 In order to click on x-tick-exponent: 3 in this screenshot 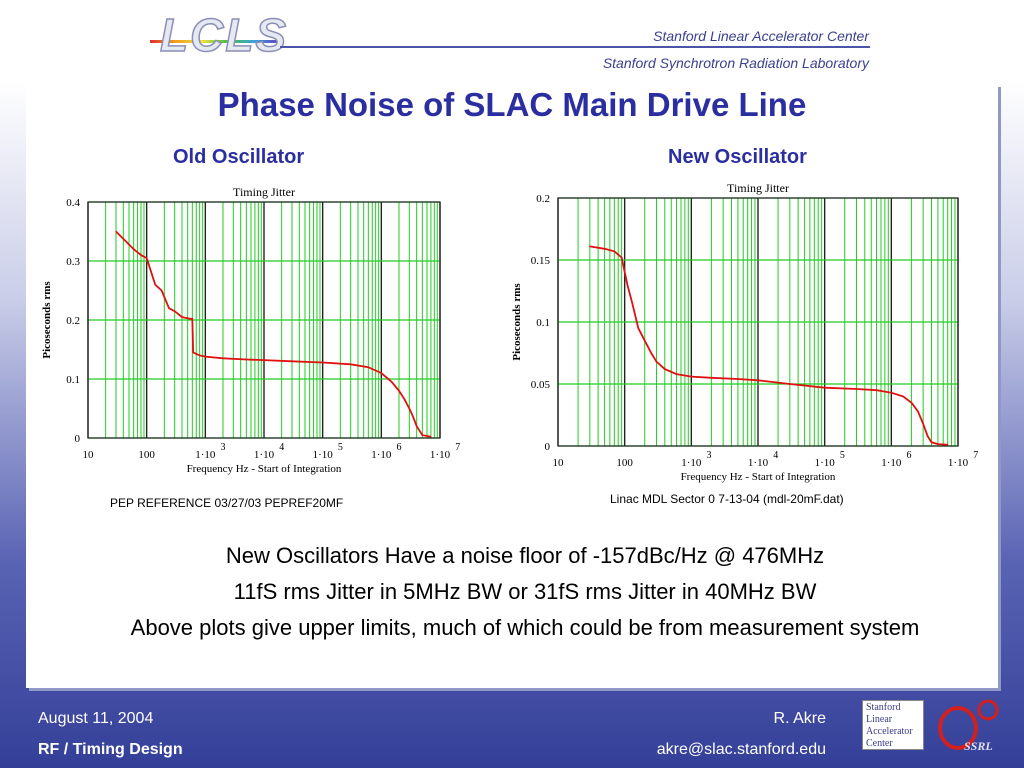, I will do `click(223, 447)`.